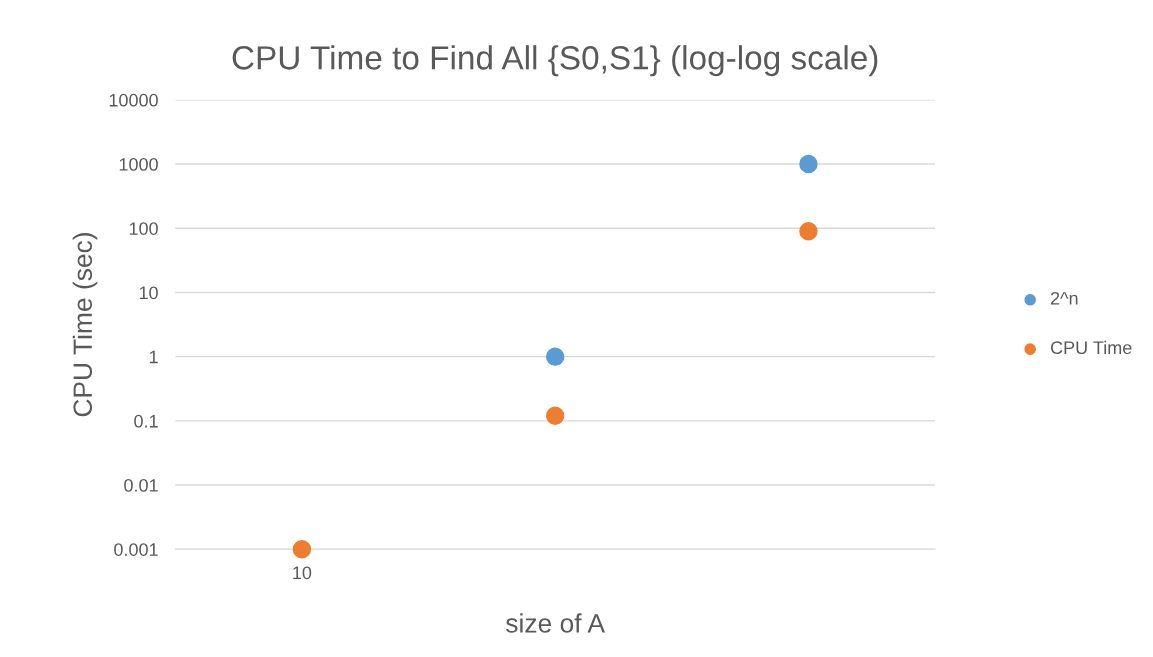  Describe the element at coordinates (555, 623) in the screenshot. I see `x-axis-title: size of A` at that location.